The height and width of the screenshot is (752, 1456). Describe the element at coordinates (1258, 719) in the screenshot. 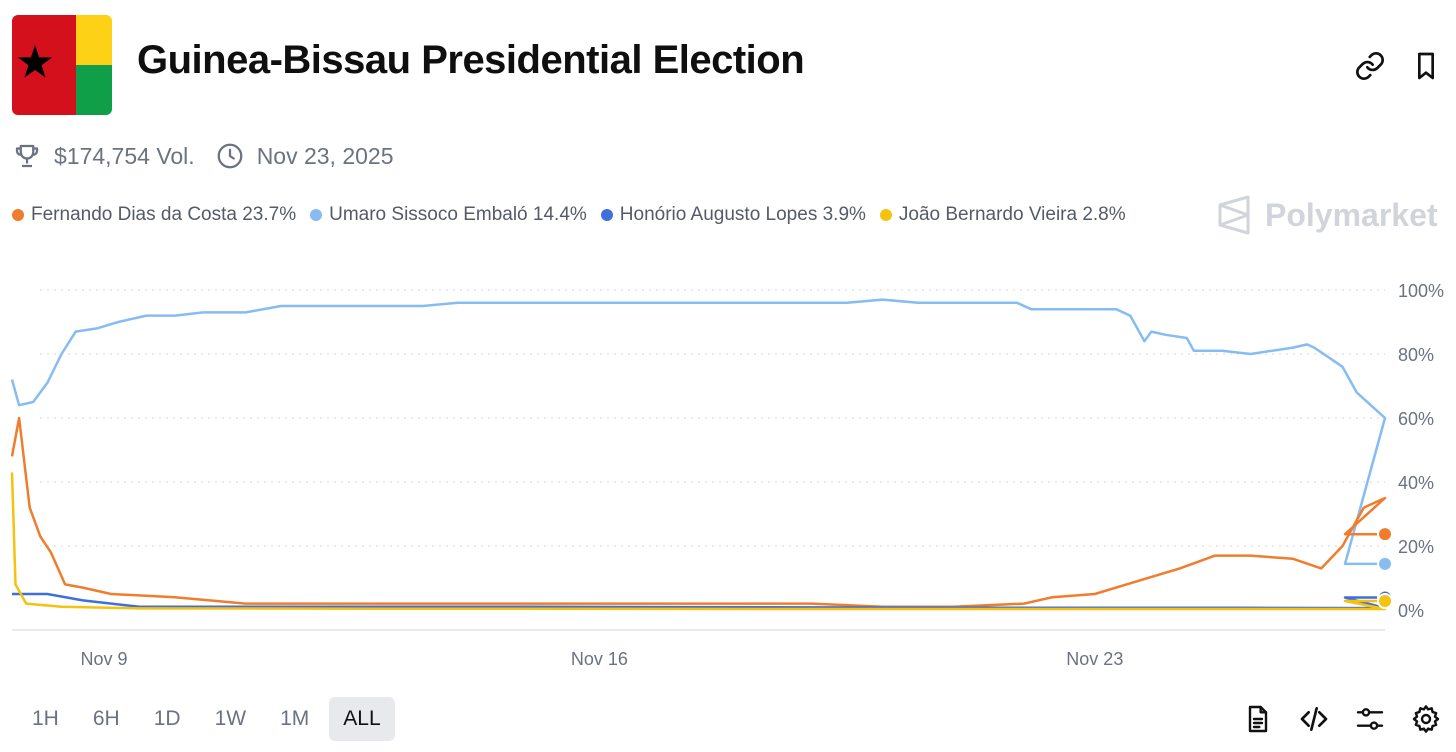

I see `document-icon` at that location.